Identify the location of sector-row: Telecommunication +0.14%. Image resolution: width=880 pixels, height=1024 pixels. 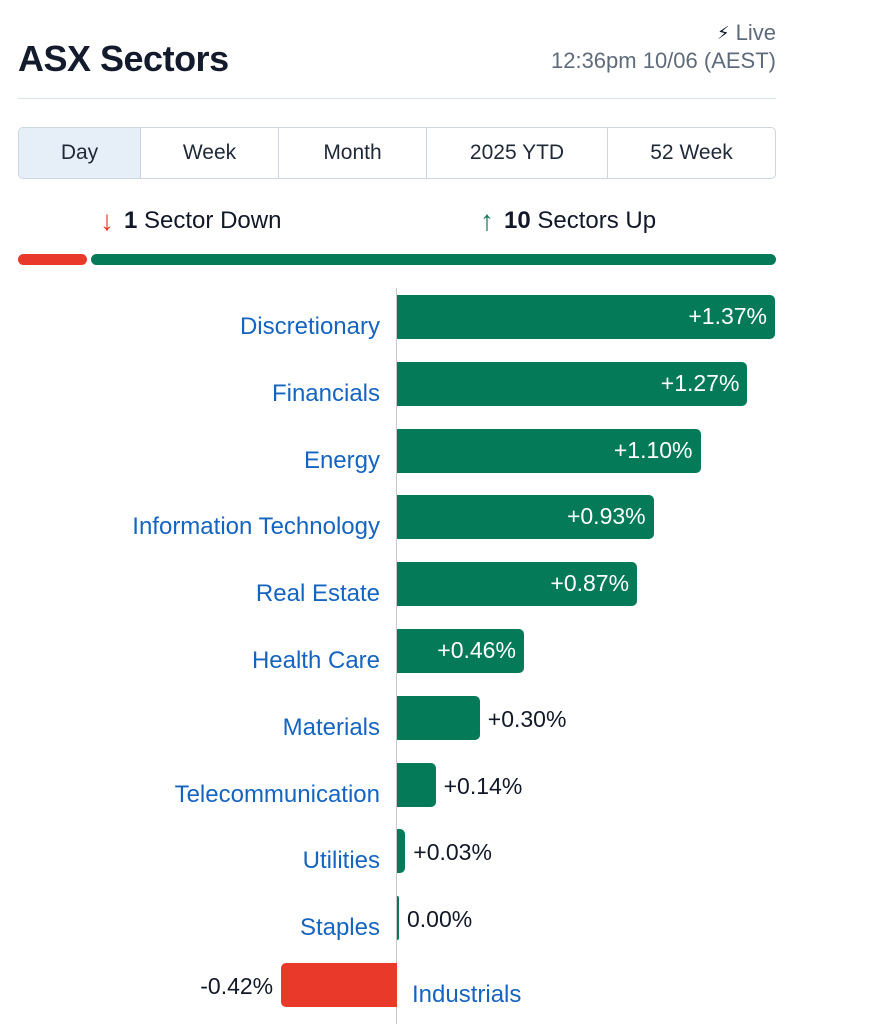
(397, 785).